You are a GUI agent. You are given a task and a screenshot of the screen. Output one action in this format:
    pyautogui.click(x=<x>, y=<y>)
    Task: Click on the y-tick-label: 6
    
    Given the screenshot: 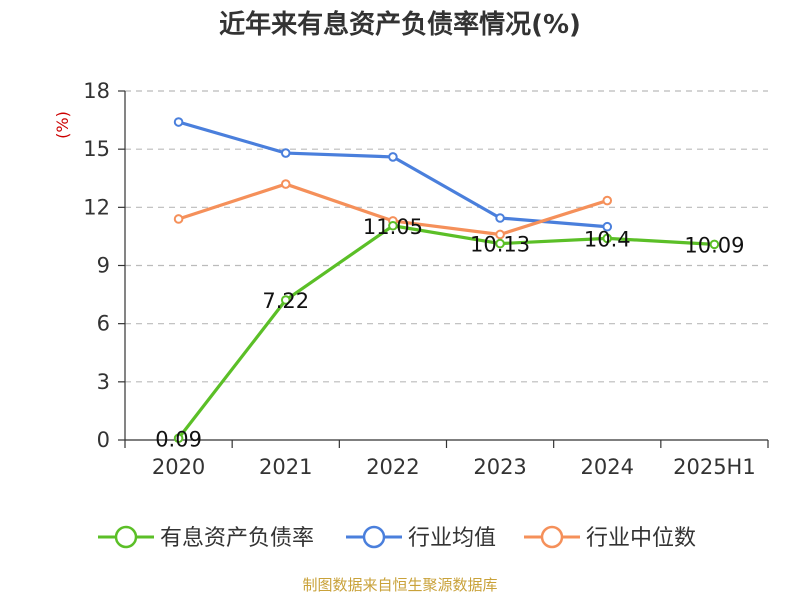 What is the action you would take?
    pyautogui.click(x=103, y=324)
    